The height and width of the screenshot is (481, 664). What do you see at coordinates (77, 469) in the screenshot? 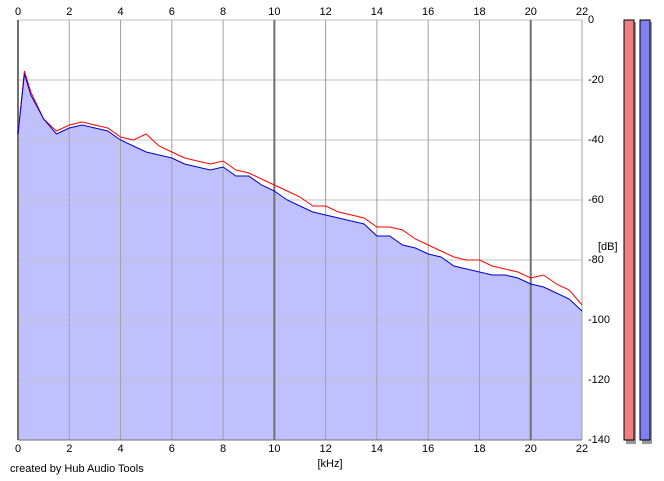
I see `footer: created by Hub Audio Tools` at bounding box center [77, 469].